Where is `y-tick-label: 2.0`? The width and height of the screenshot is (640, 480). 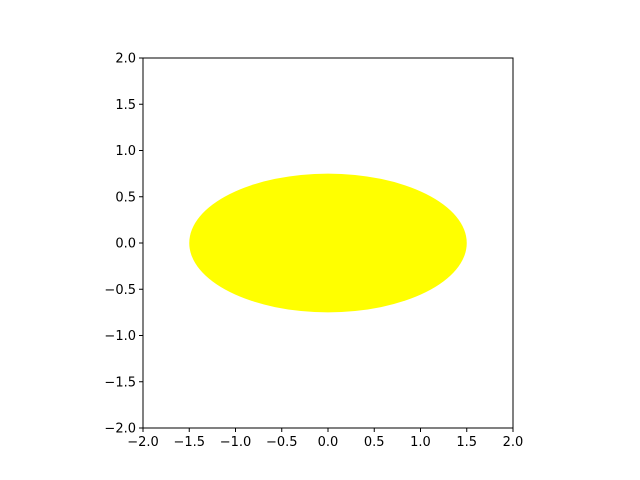
y-tick-label: 2.0 is located at coordinates (125, 59).